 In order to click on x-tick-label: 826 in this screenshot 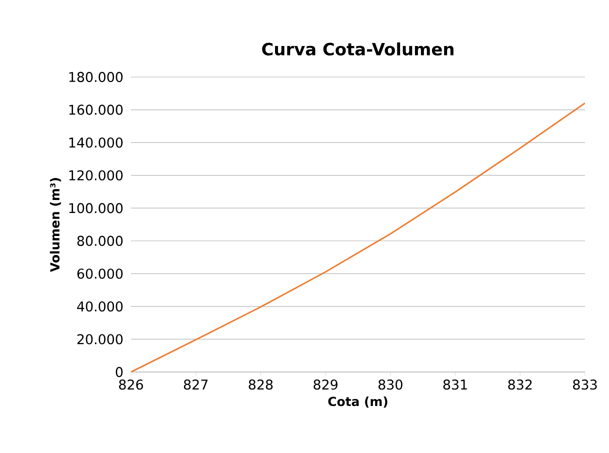, I will do `click(131, 385)`.